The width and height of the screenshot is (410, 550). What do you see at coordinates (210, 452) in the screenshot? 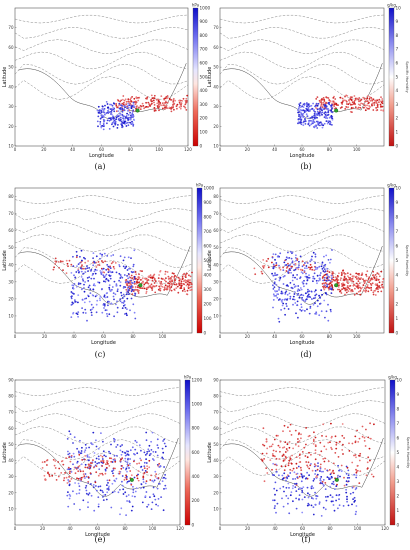
I see `y-axis-label: Latitude` at bounding box center [210, 452].